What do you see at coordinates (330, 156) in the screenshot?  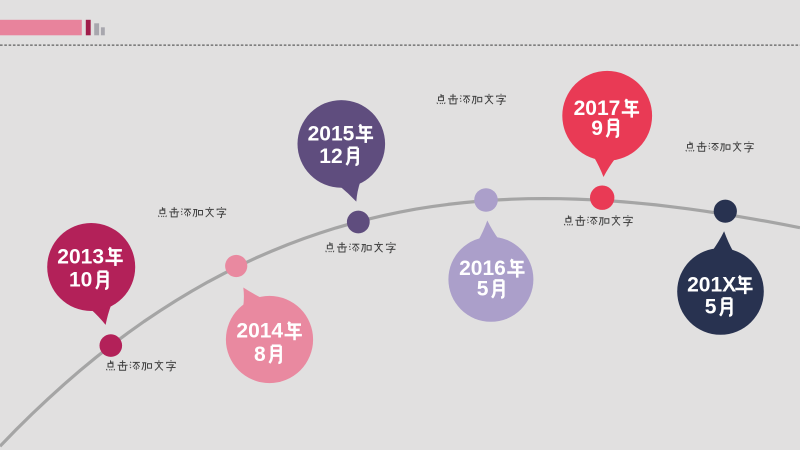 I see `svg-text: 12` at bounding box center [330, 156].